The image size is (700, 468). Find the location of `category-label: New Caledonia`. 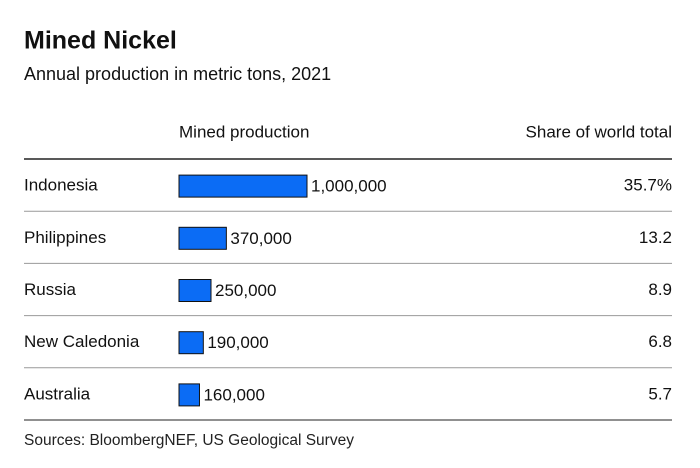

category-label: New Caledonia is located at coordinates (82, 341).